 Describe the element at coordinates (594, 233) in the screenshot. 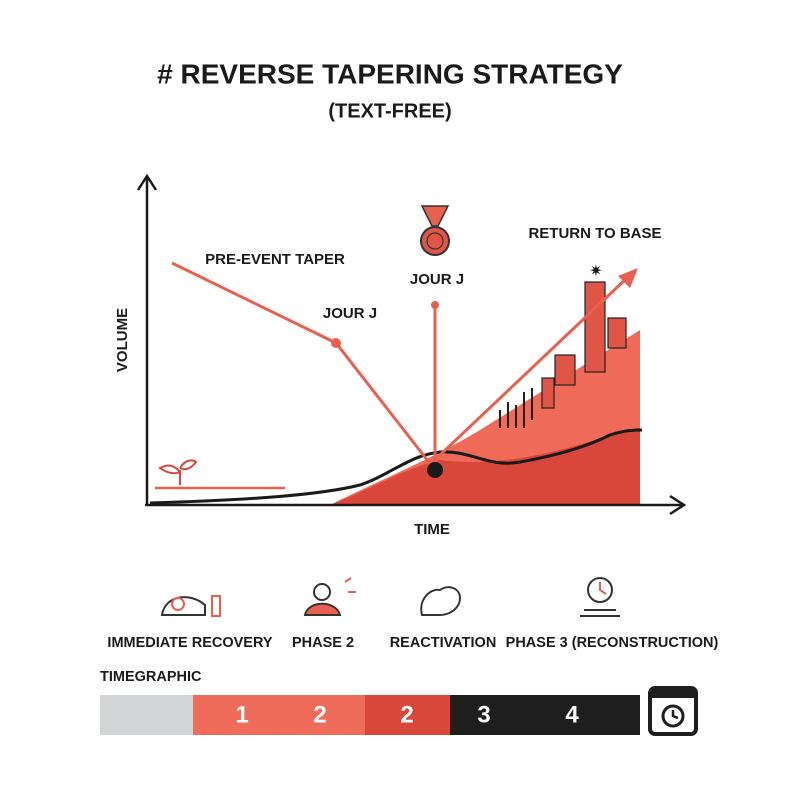

I see `annotation: RETURN TO BASE` at that location.